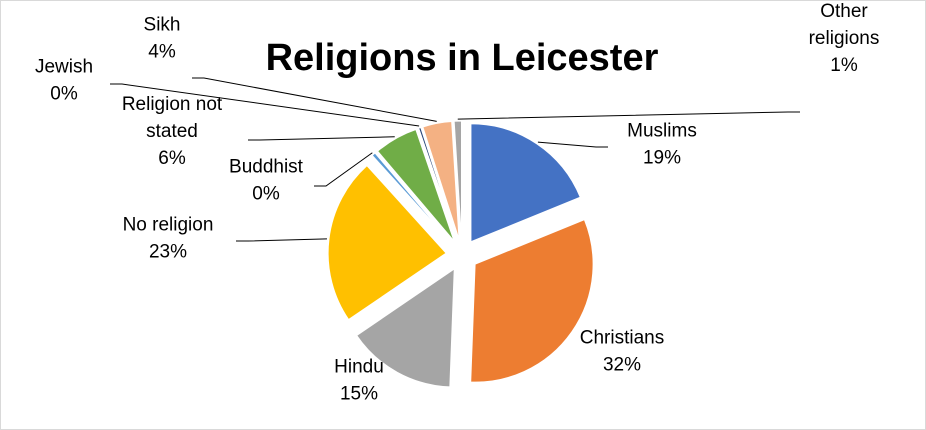  I want to click on pie-slice-muslims, so click(525, 183).